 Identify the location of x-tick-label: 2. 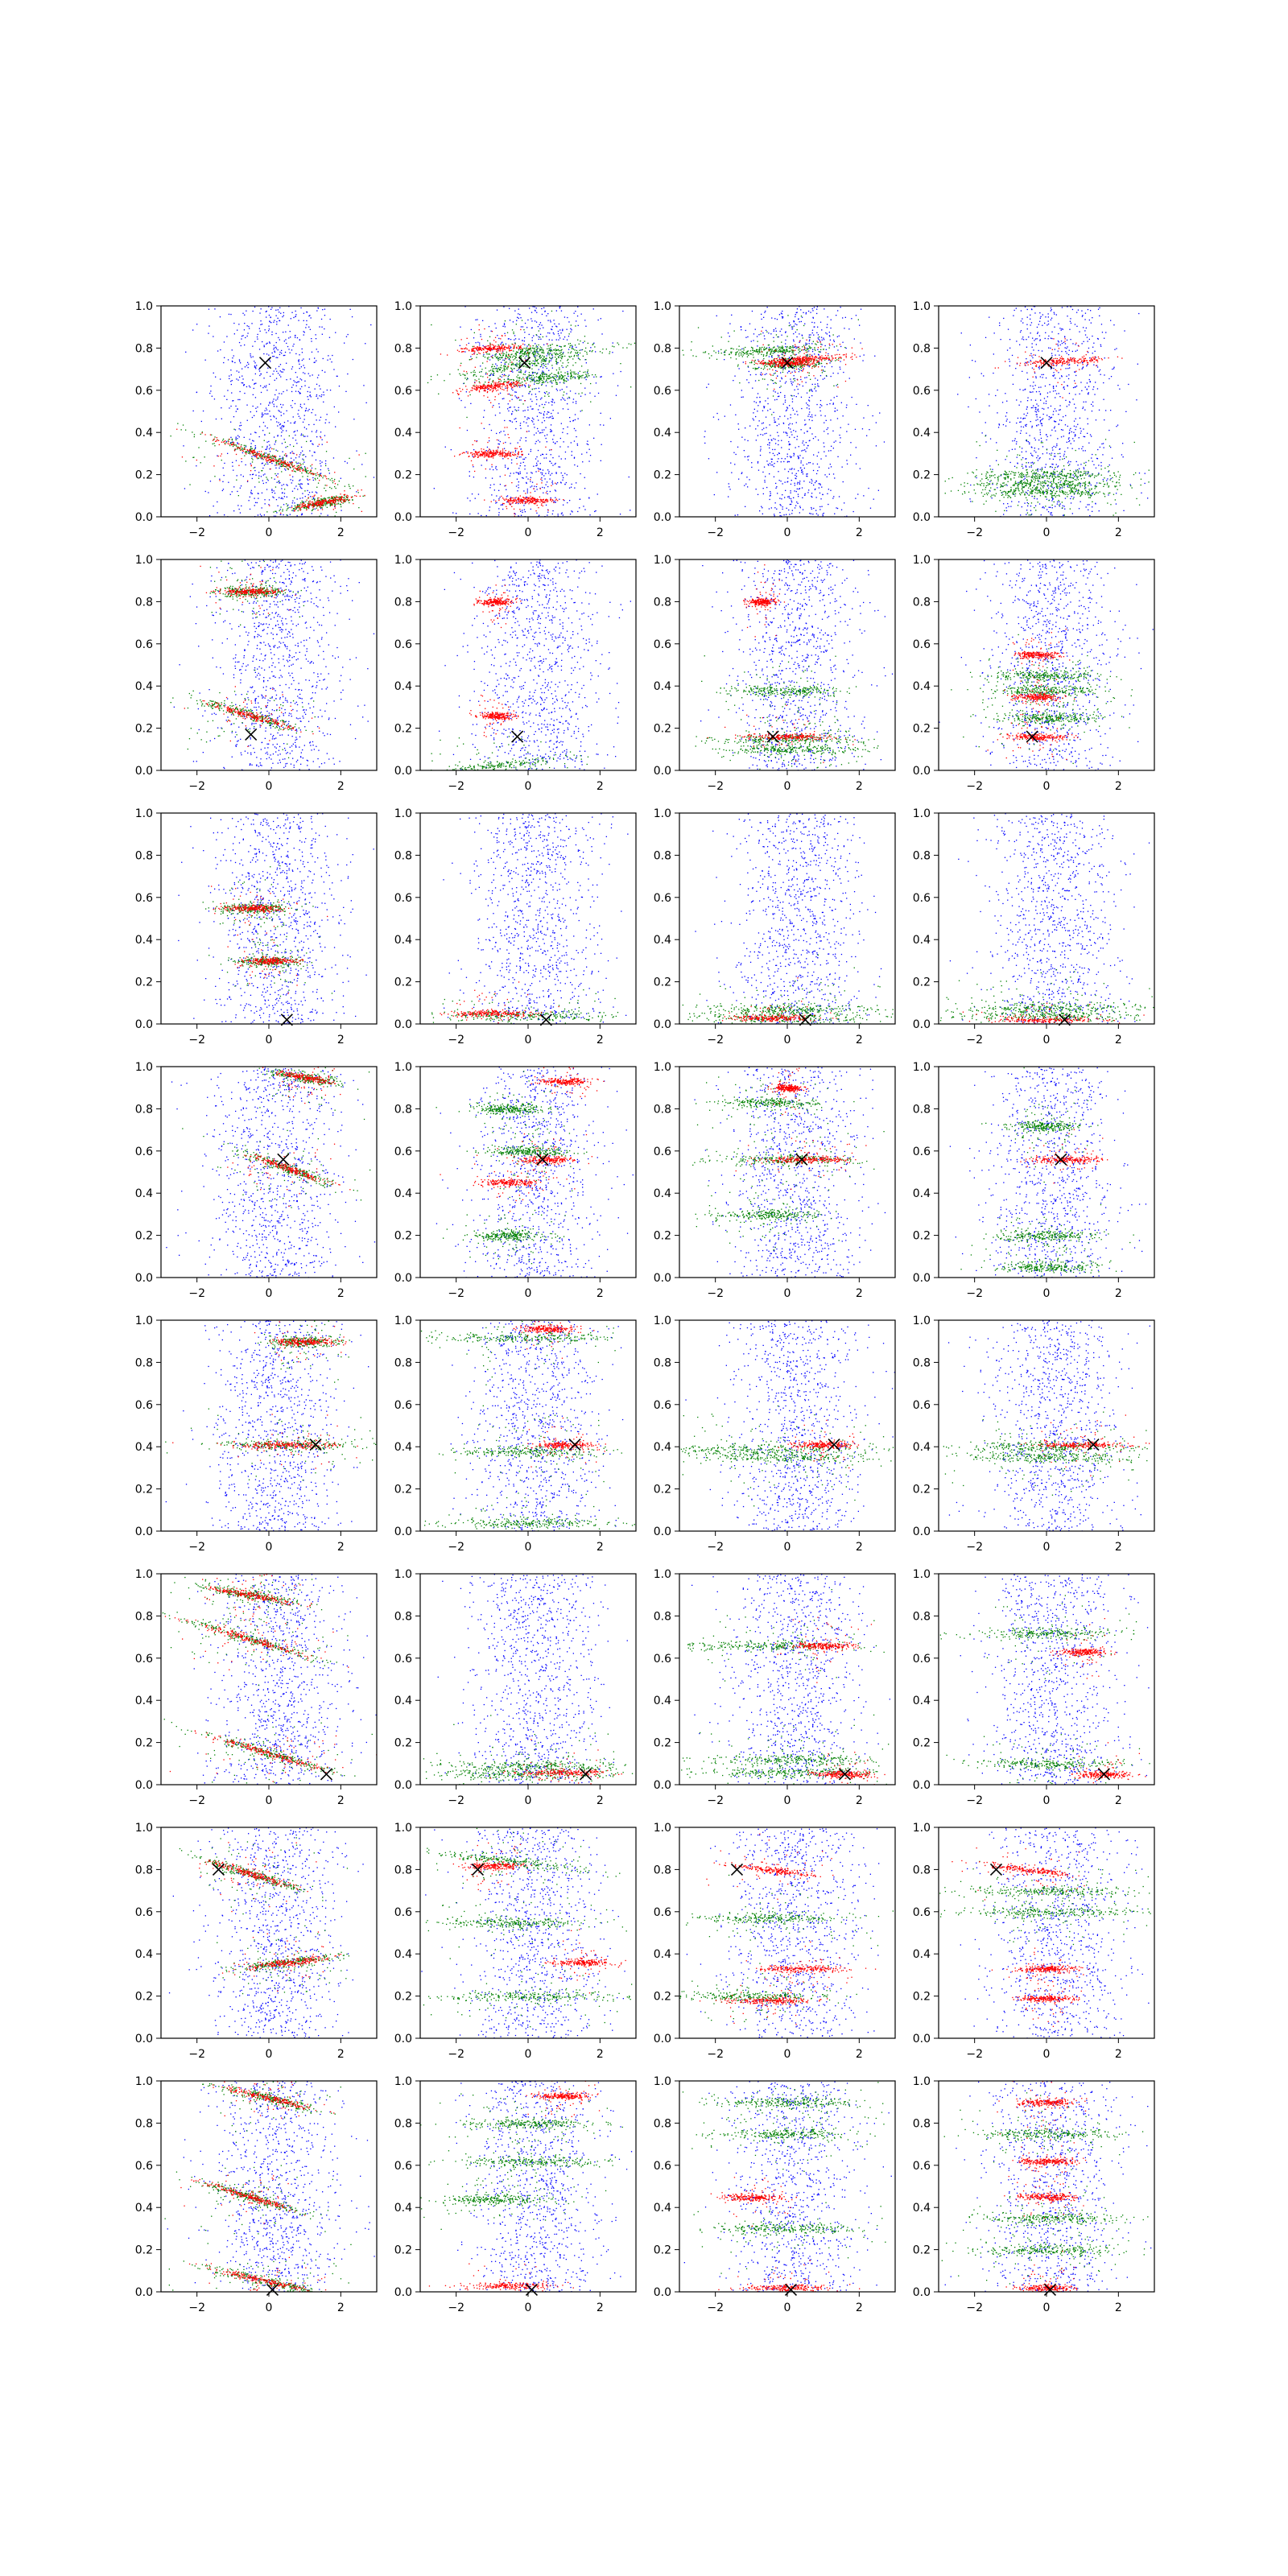
(600, 532).